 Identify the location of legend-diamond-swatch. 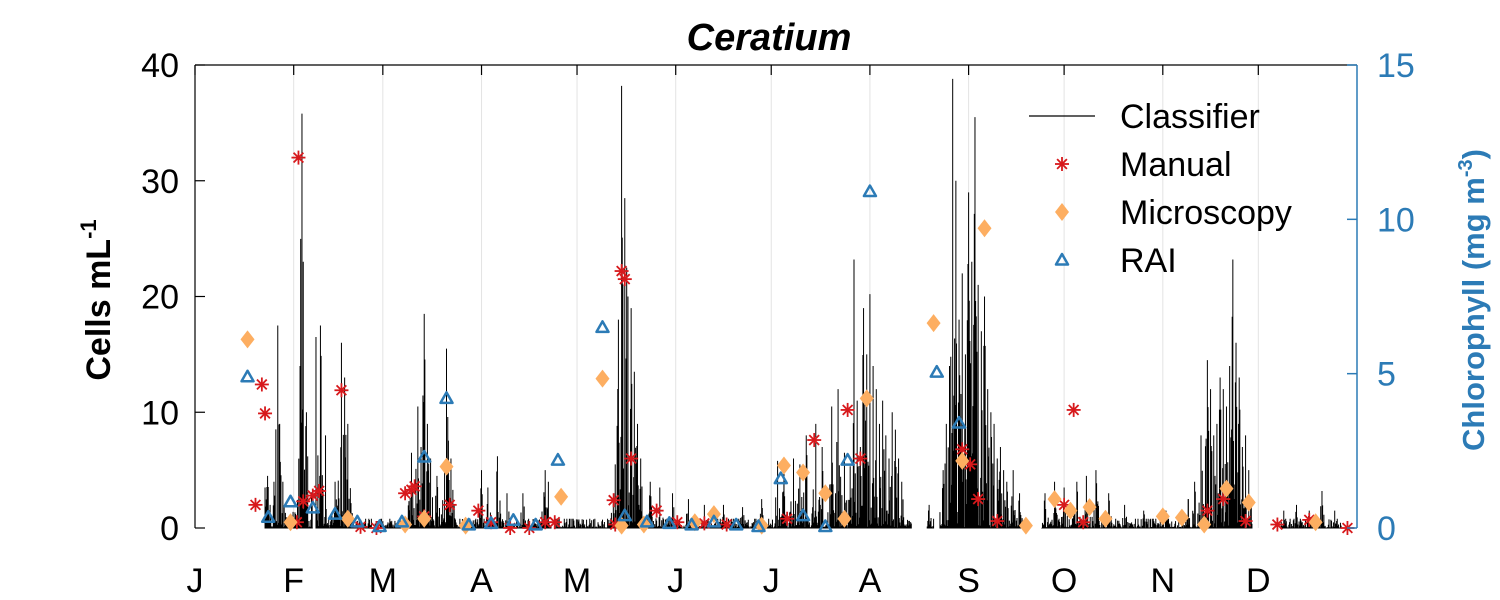
(1062, 212).